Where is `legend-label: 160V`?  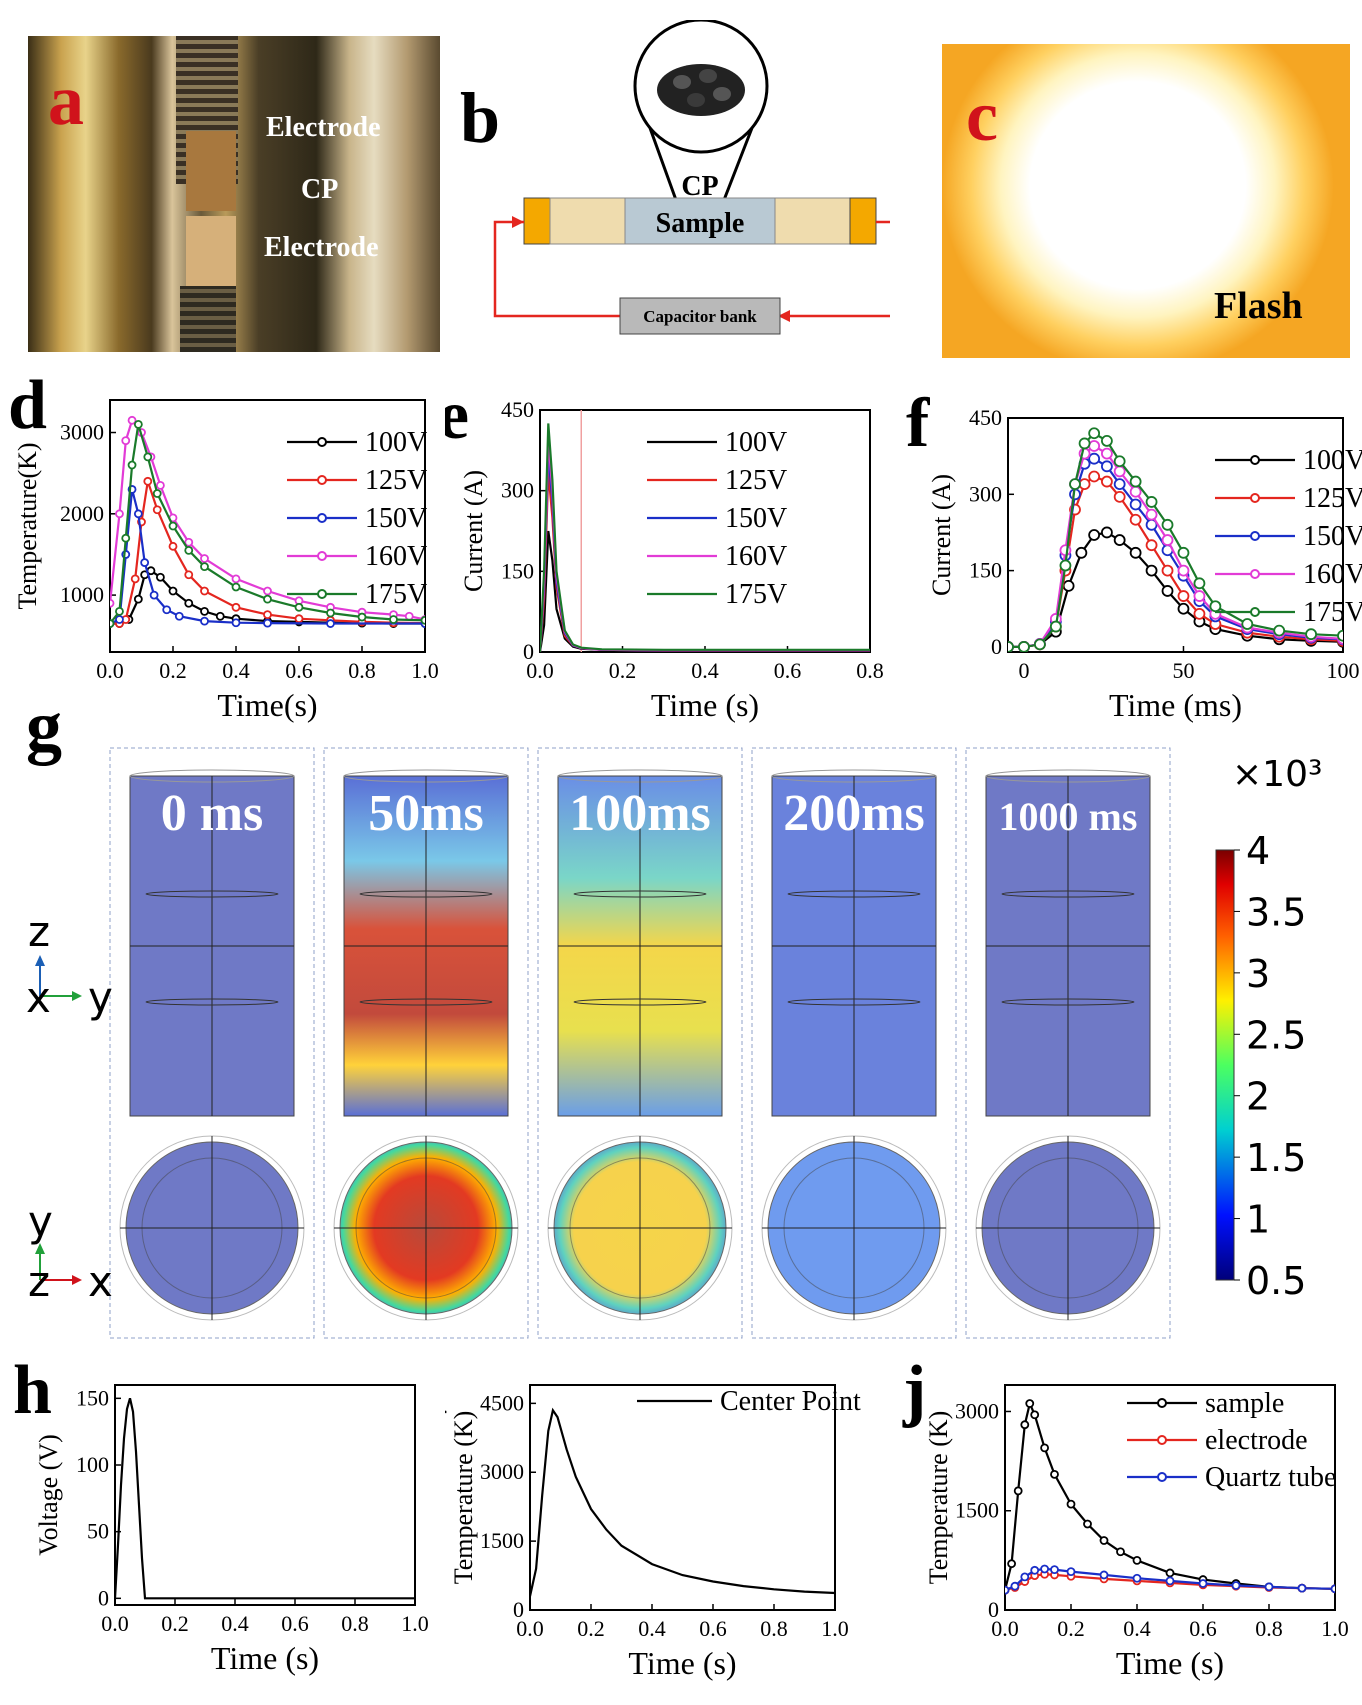 legend-label: 160V is located at coordinates (396, 556).